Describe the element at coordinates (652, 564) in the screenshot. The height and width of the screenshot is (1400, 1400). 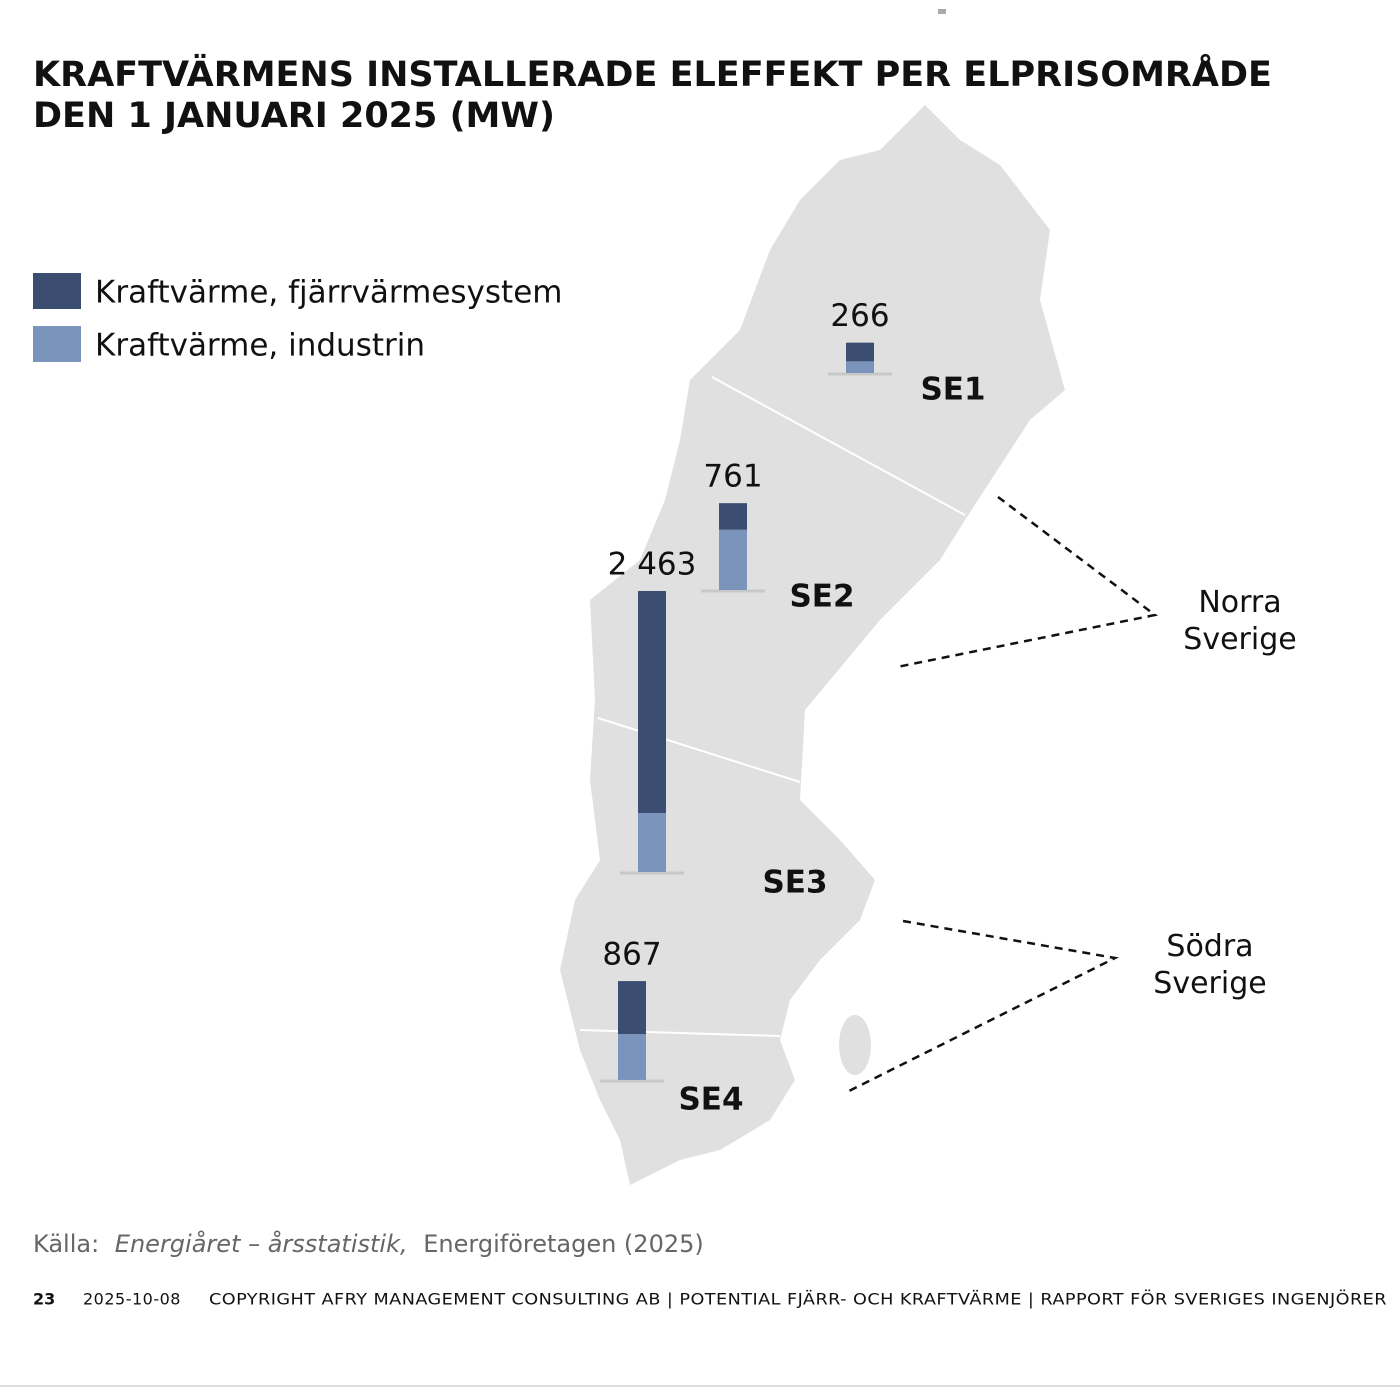
I see `total-label: 2 463` at that location.